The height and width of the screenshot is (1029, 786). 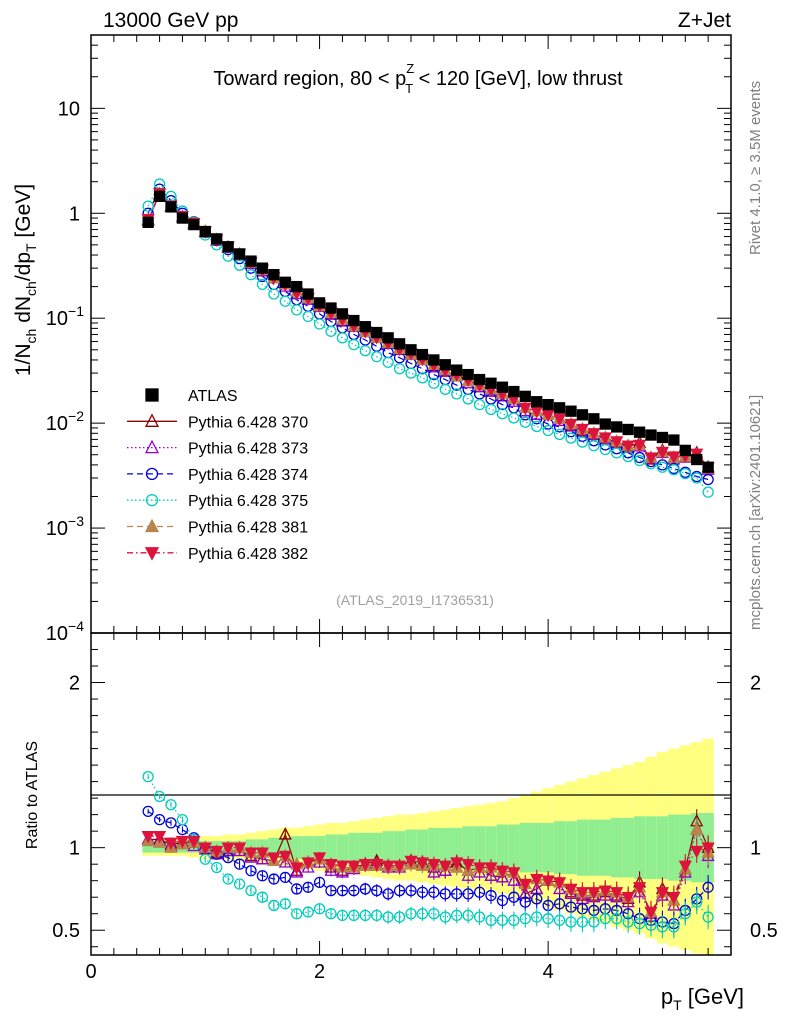 What do you see at coordinates (248, 528) in the screenshot?
I see `legend-label-pythia-6-428-381: Pythia 6.428 381` at bounding box center [248, 528].